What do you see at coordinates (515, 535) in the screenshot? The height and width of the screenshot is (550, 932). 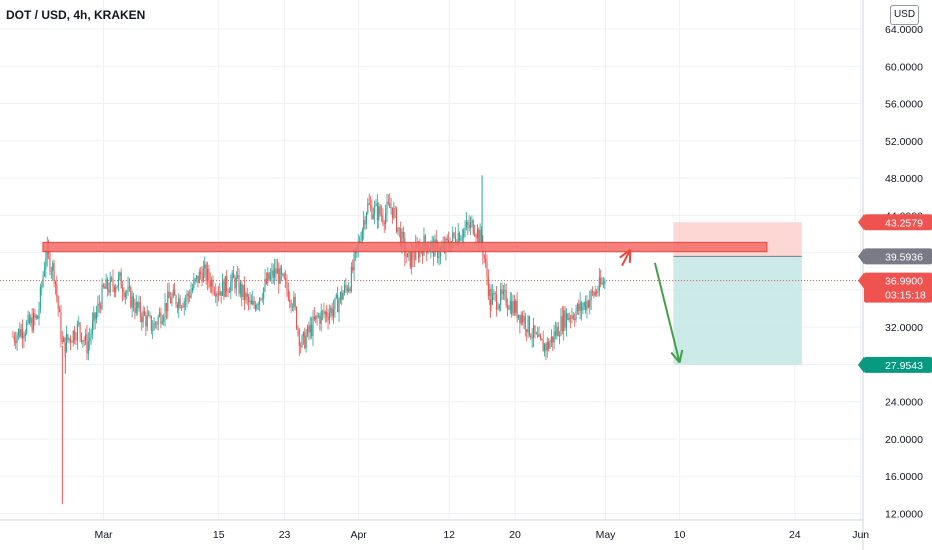 I see `x-tick-label: 20` at bounding box center [515, 535].